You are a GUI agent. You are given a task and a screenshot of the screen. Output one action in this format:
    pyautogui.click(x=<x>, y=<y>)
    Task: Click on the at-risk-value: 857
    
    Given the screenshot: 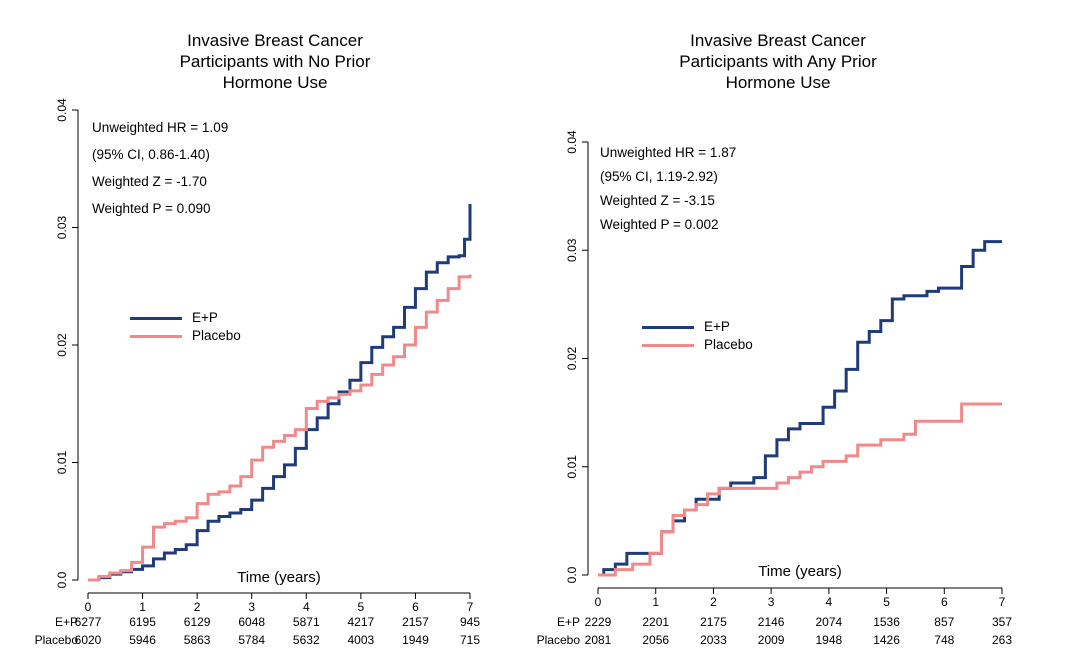 What is the action you would take?
    pyautogui.click(x=944, y=622)
    